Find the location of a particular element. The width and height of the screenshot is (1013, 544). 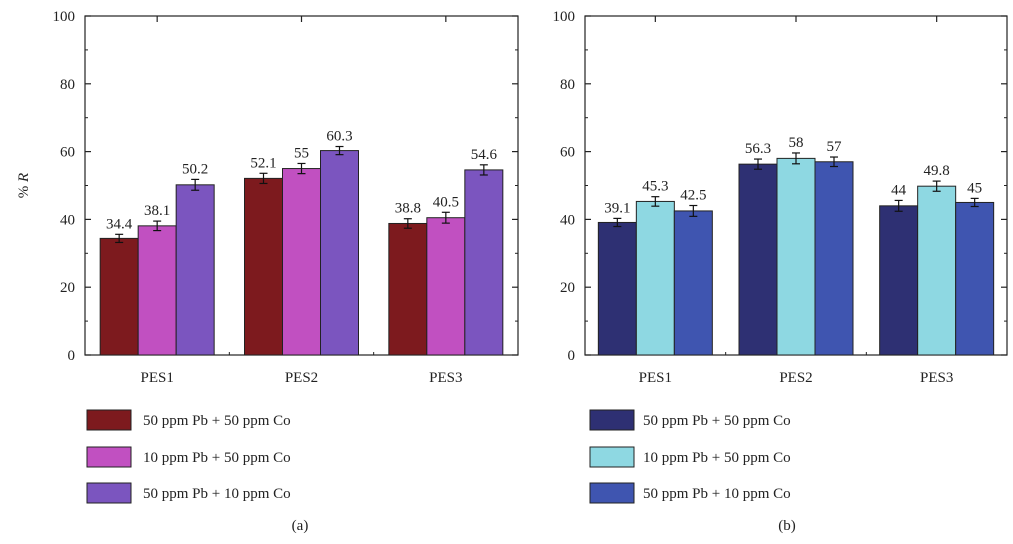

data-label: 50.2 is located at coordinates (195, 169).